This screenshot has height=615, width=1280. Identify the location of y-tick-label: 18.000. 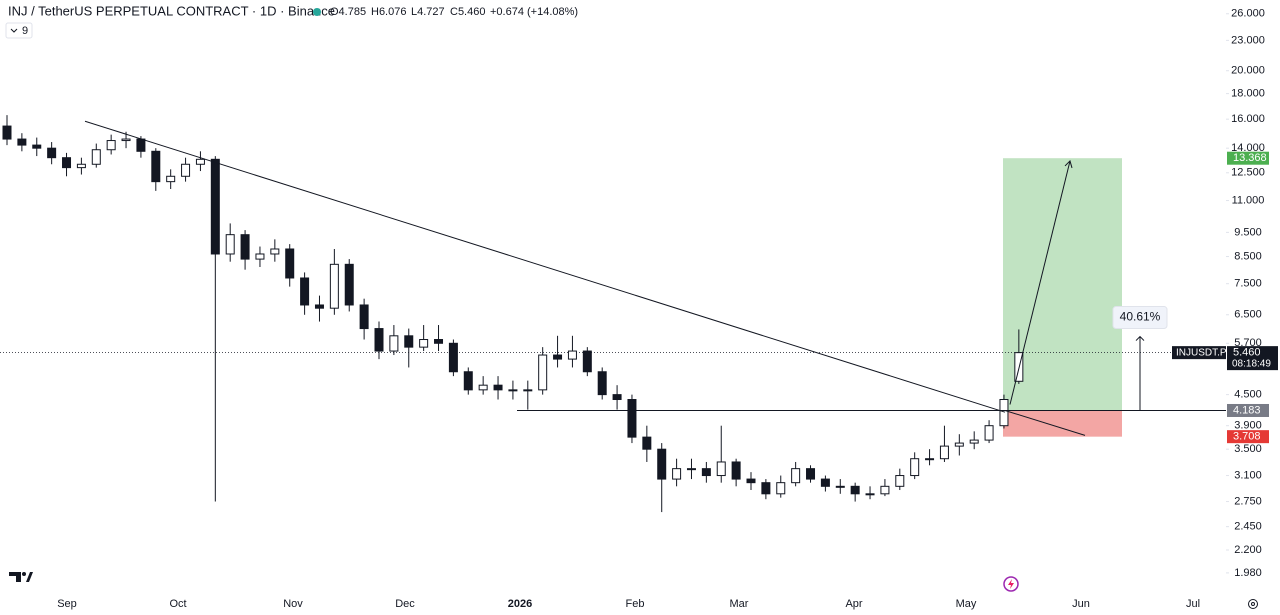
(1248, 94).